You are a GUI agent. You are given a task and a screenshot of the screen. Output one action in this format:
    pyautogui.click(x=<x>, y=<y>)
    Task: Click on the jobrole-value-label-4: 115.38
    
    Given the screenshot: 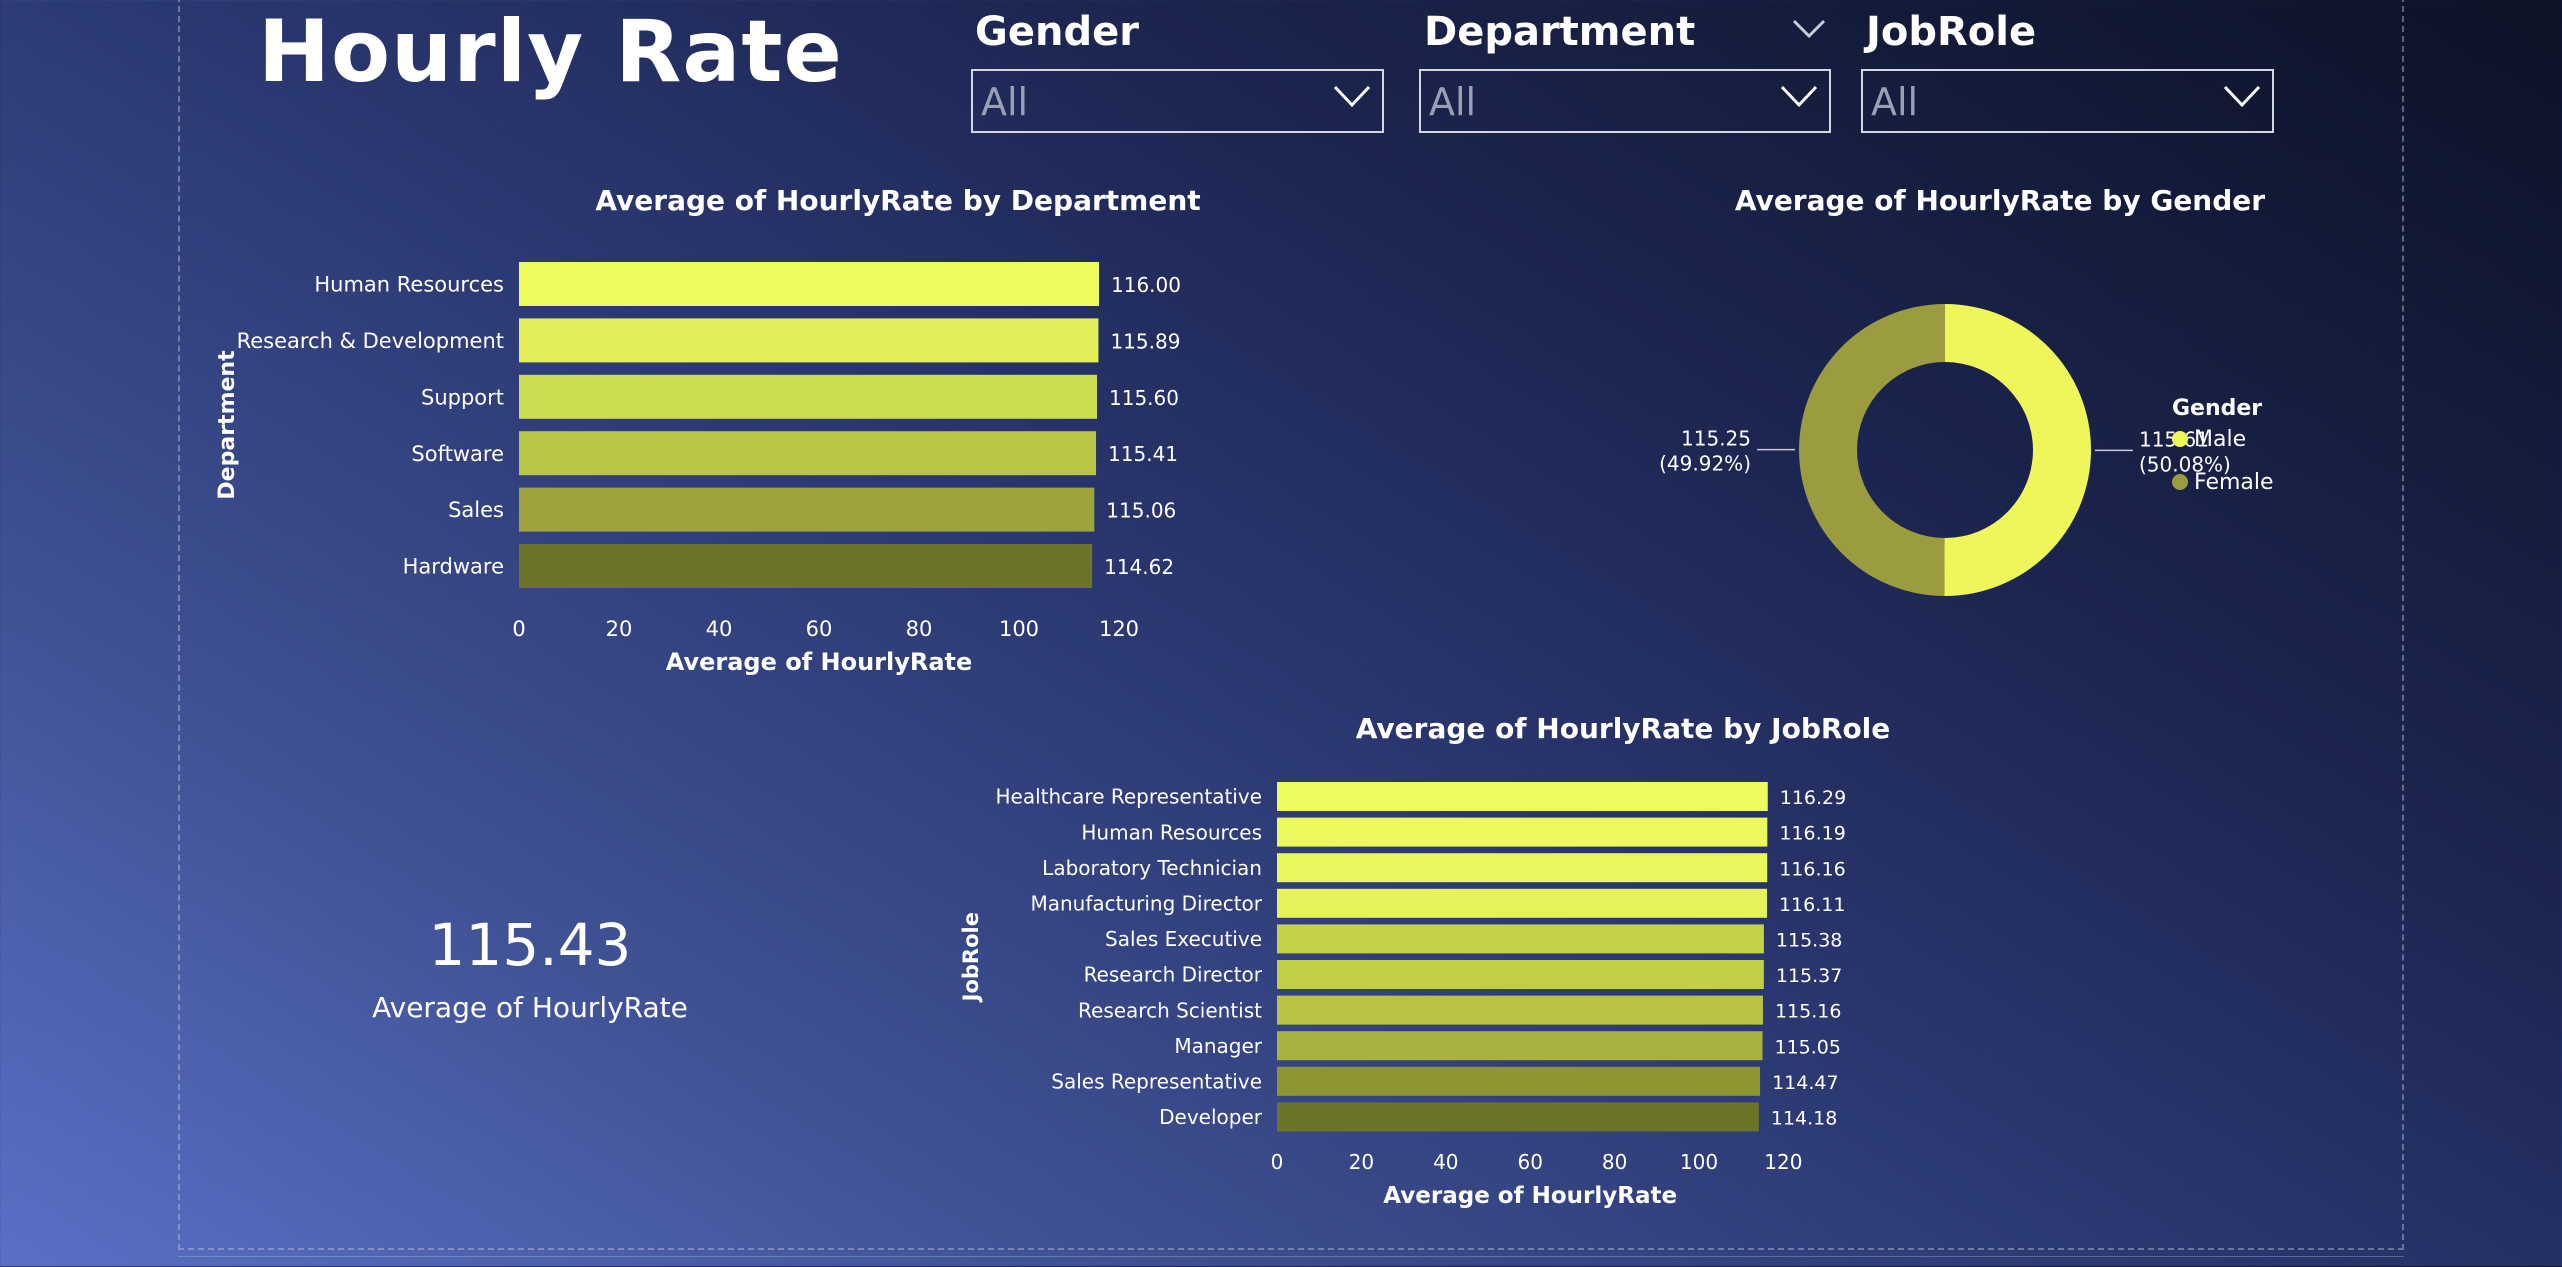 What is the action you would take?
    pyautogui.click(x=1809, y=941)
    